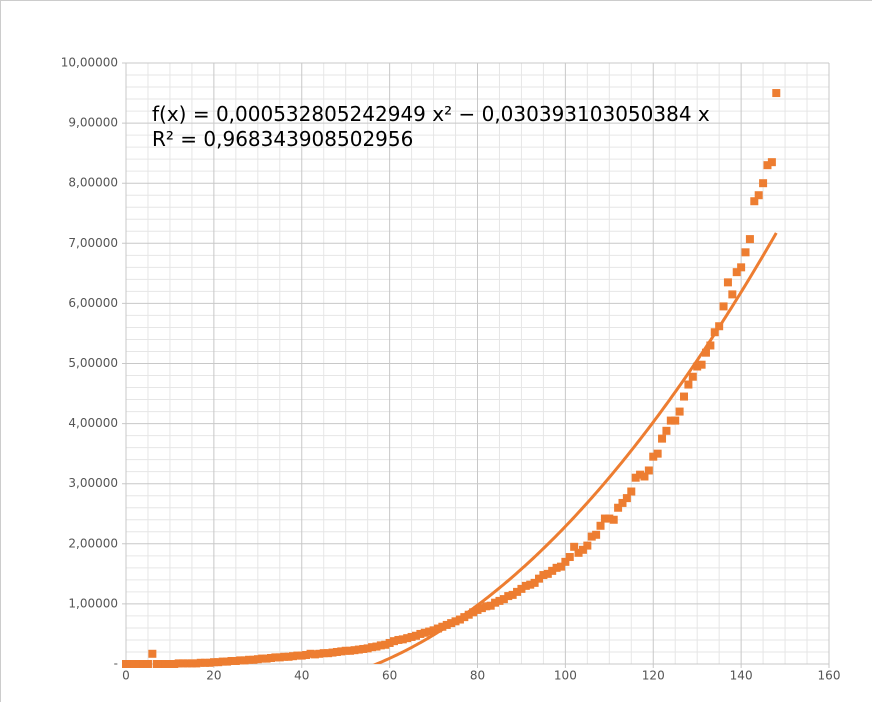 The image size is (872, 702). Describe the element at coordinates (93, 423) in the screenshot. I see `y-tick-label: 4,00000` at that location.